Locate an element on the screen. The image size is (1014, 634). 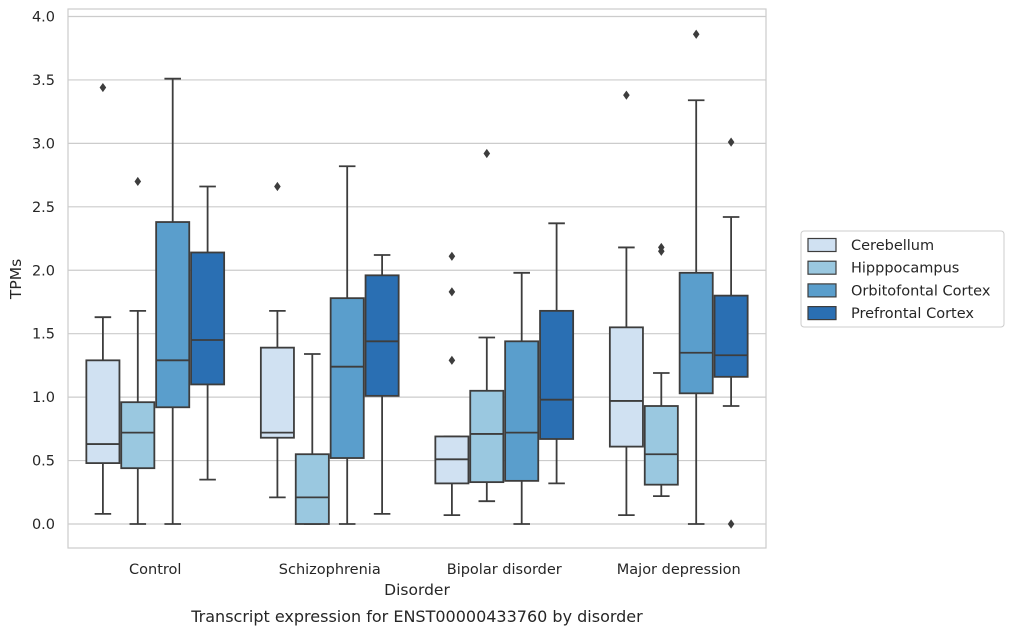
box-schizophrenia-prefrontal-cortex is located at coordinates (382, 384).